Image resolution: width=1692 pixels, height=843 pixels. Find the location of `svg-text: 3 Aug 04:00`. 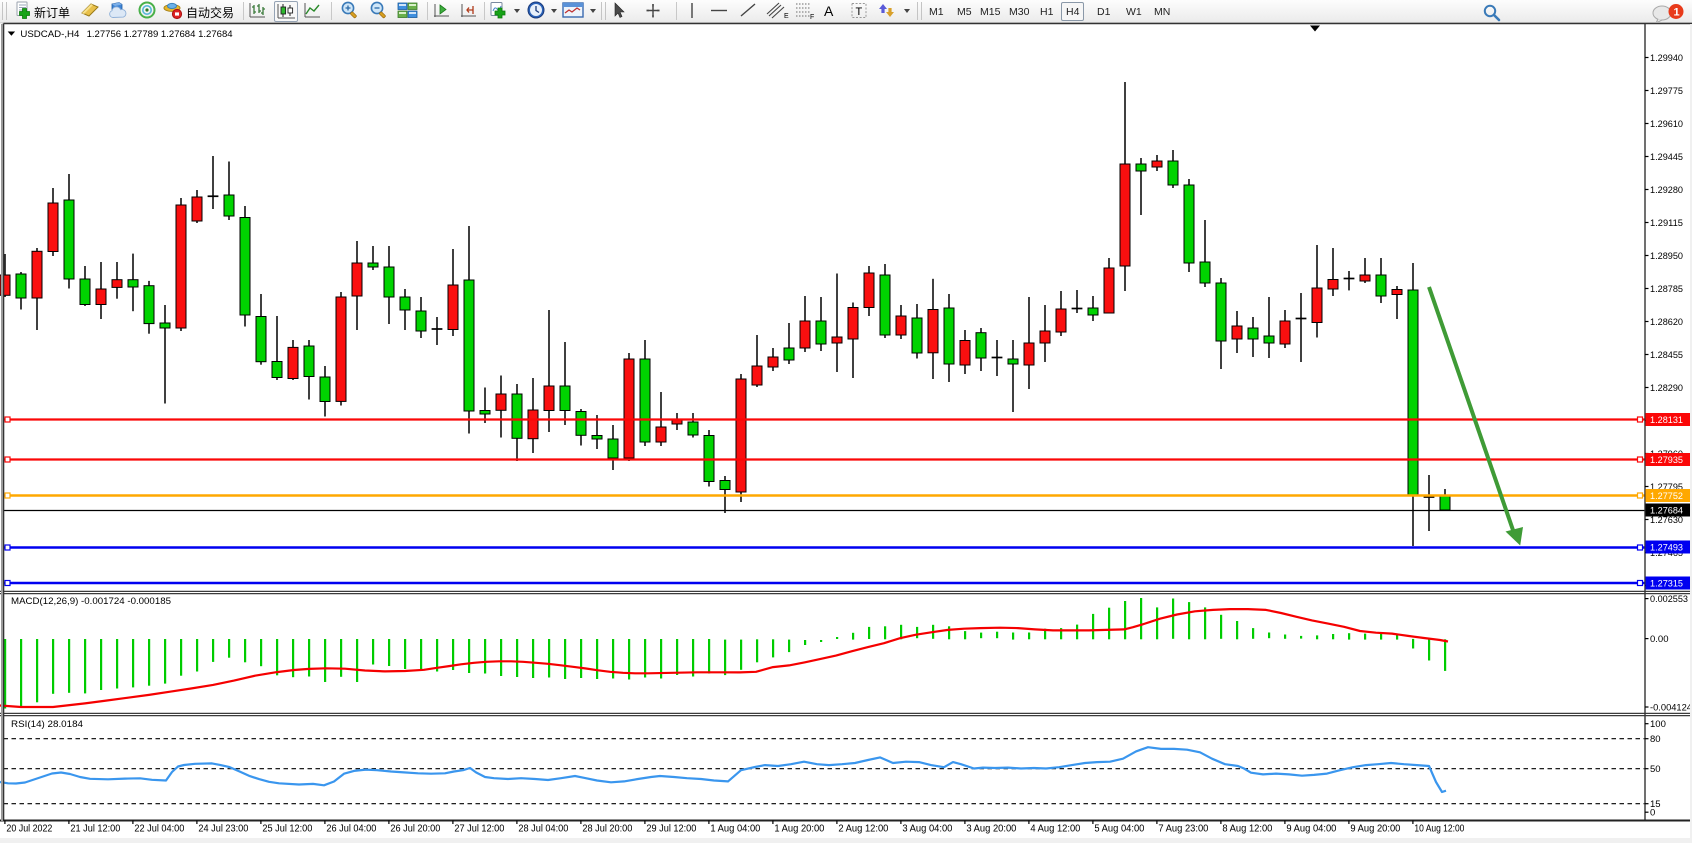

svg-text: 3 Aug 04:00 is located at coordinates (927, 829).